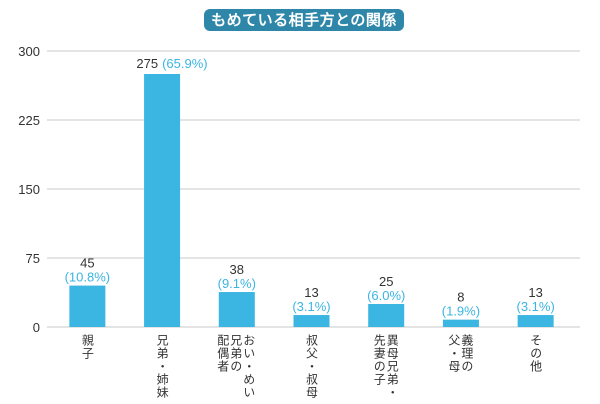 This screenshot has height=404, width=600. Describe the element at coordinates (386, 295) in the screenshot. I see `percent-label: (6.0%)` at that location.